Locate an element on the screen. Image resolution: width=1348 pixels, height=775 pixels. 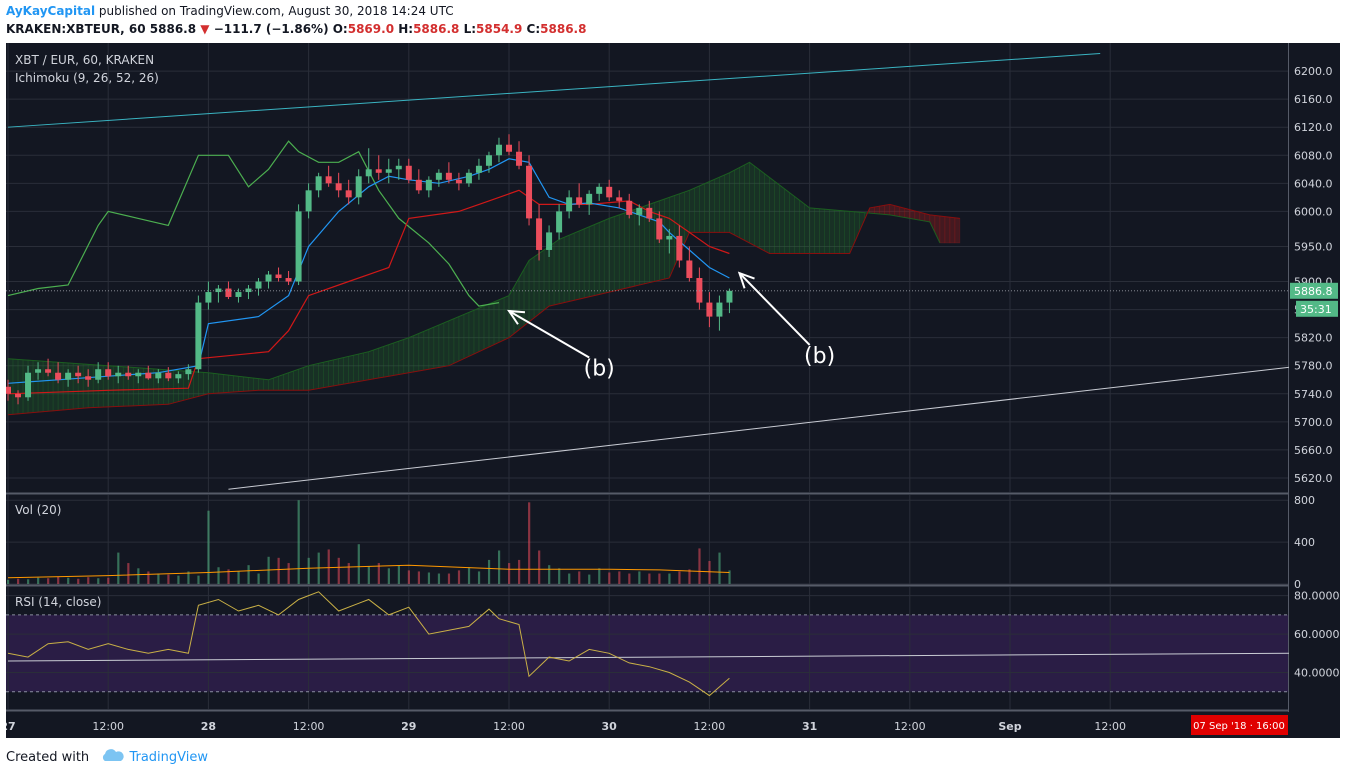
tradingview-link: TradingView is located at coordinates (168, 757).